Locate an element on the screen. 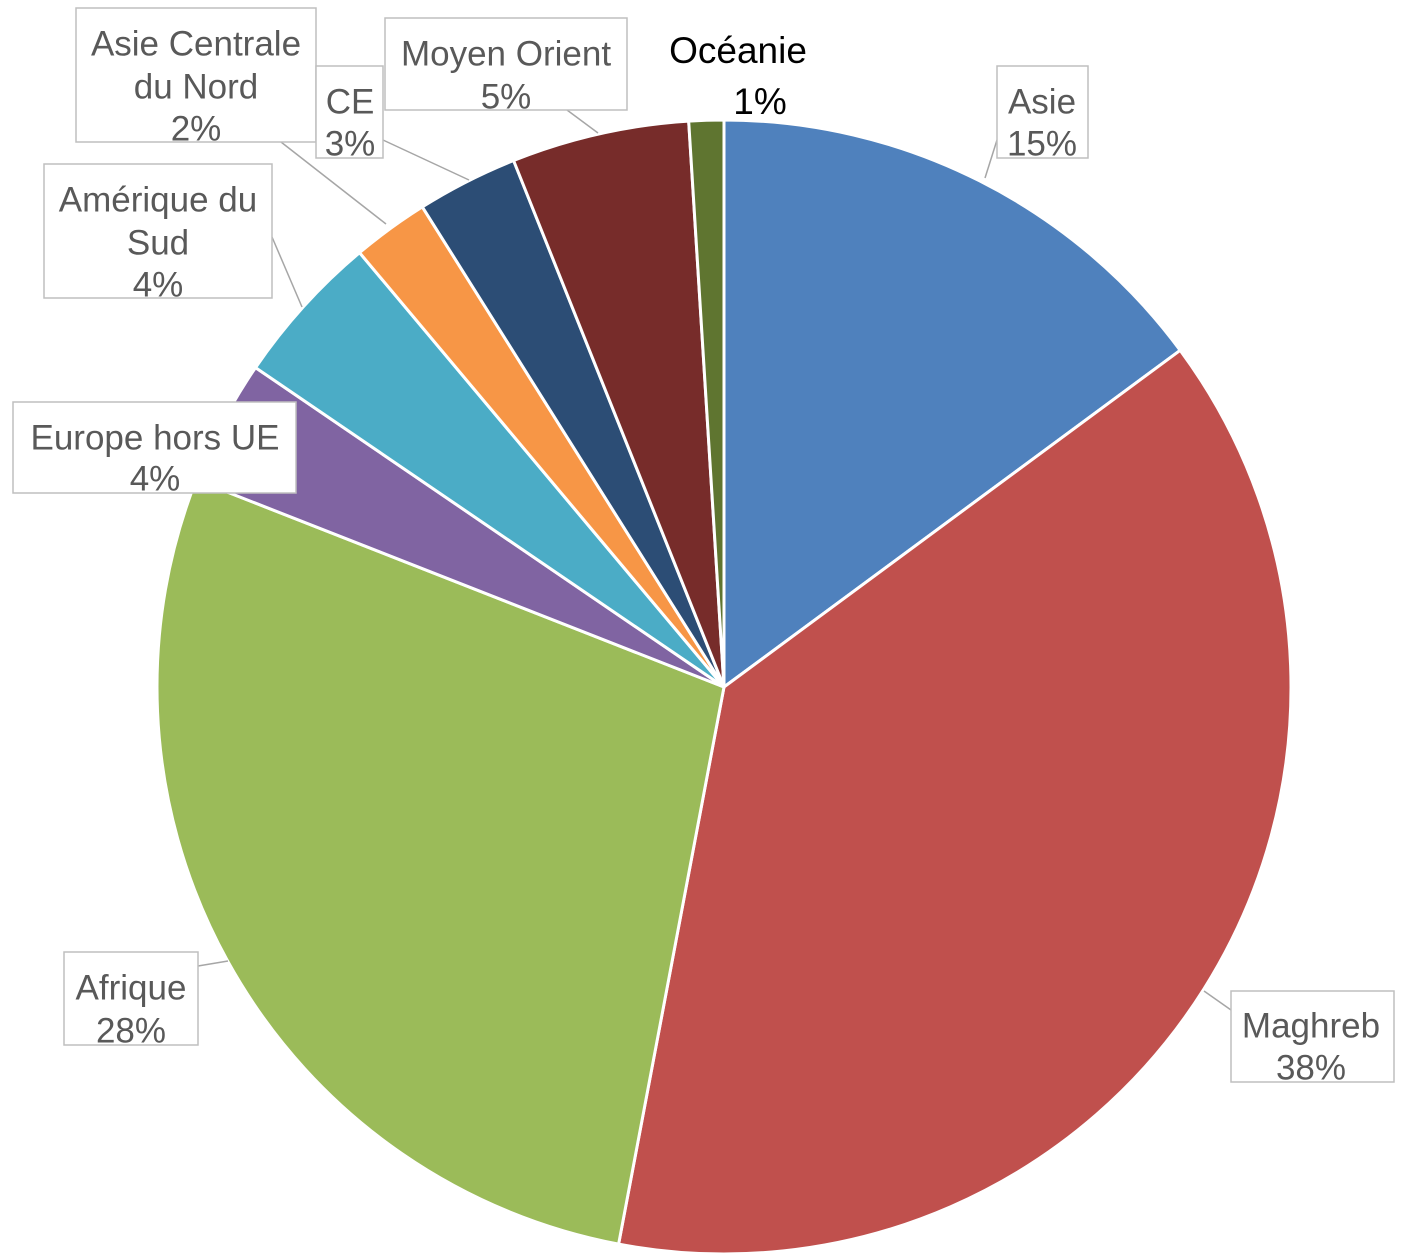 The image size is (1403, 1260). pie-slice-asie is located at coordinates (952, 403).